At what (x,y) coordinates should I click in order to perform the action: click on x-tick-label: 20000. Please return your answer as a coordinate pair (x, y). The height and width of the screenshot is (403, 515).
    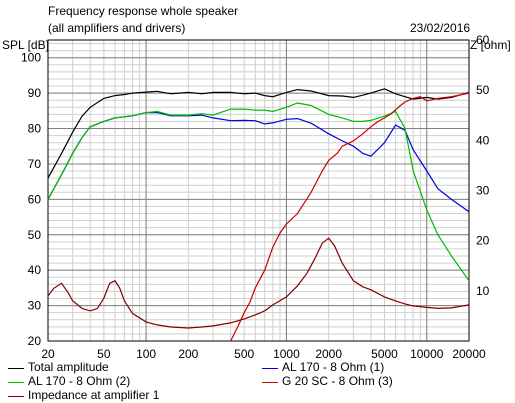
    Looking at the image, I should click on (469, 354).